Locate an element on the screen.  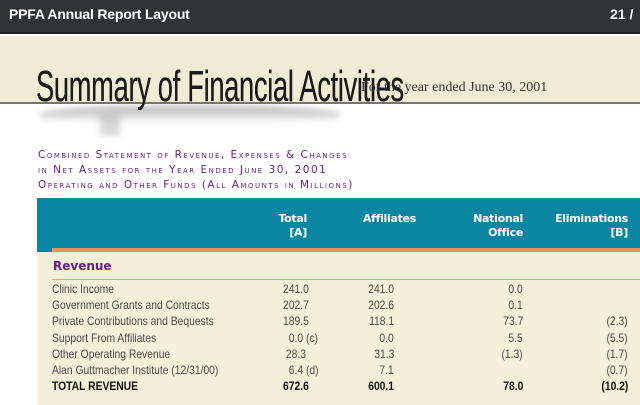
cell-total: 202.7 is located at coordinates (296, 305).